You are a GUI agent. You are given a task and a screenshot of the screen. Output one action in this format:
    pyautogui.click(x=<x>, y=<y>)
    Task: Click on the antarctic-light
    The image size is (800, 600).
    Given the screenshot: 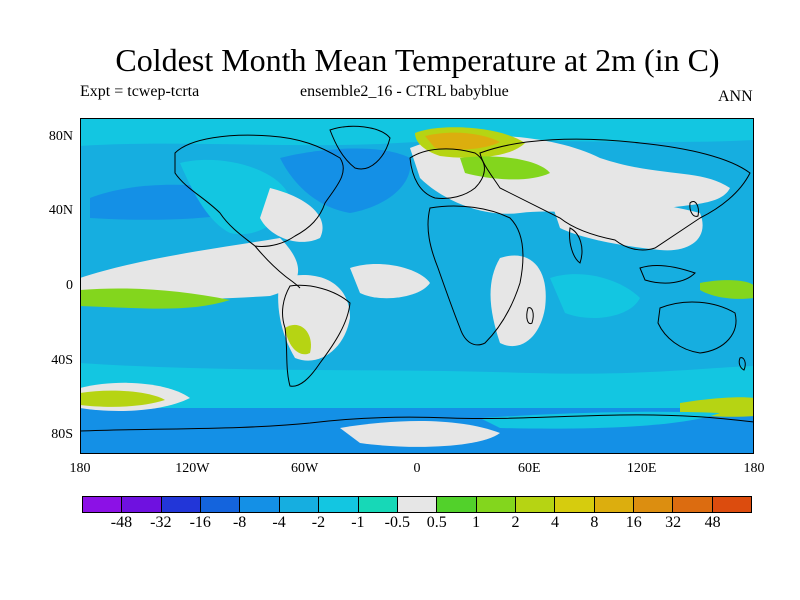 What is the action you would take?
    pyautogui.click(x=600, y=420)
    